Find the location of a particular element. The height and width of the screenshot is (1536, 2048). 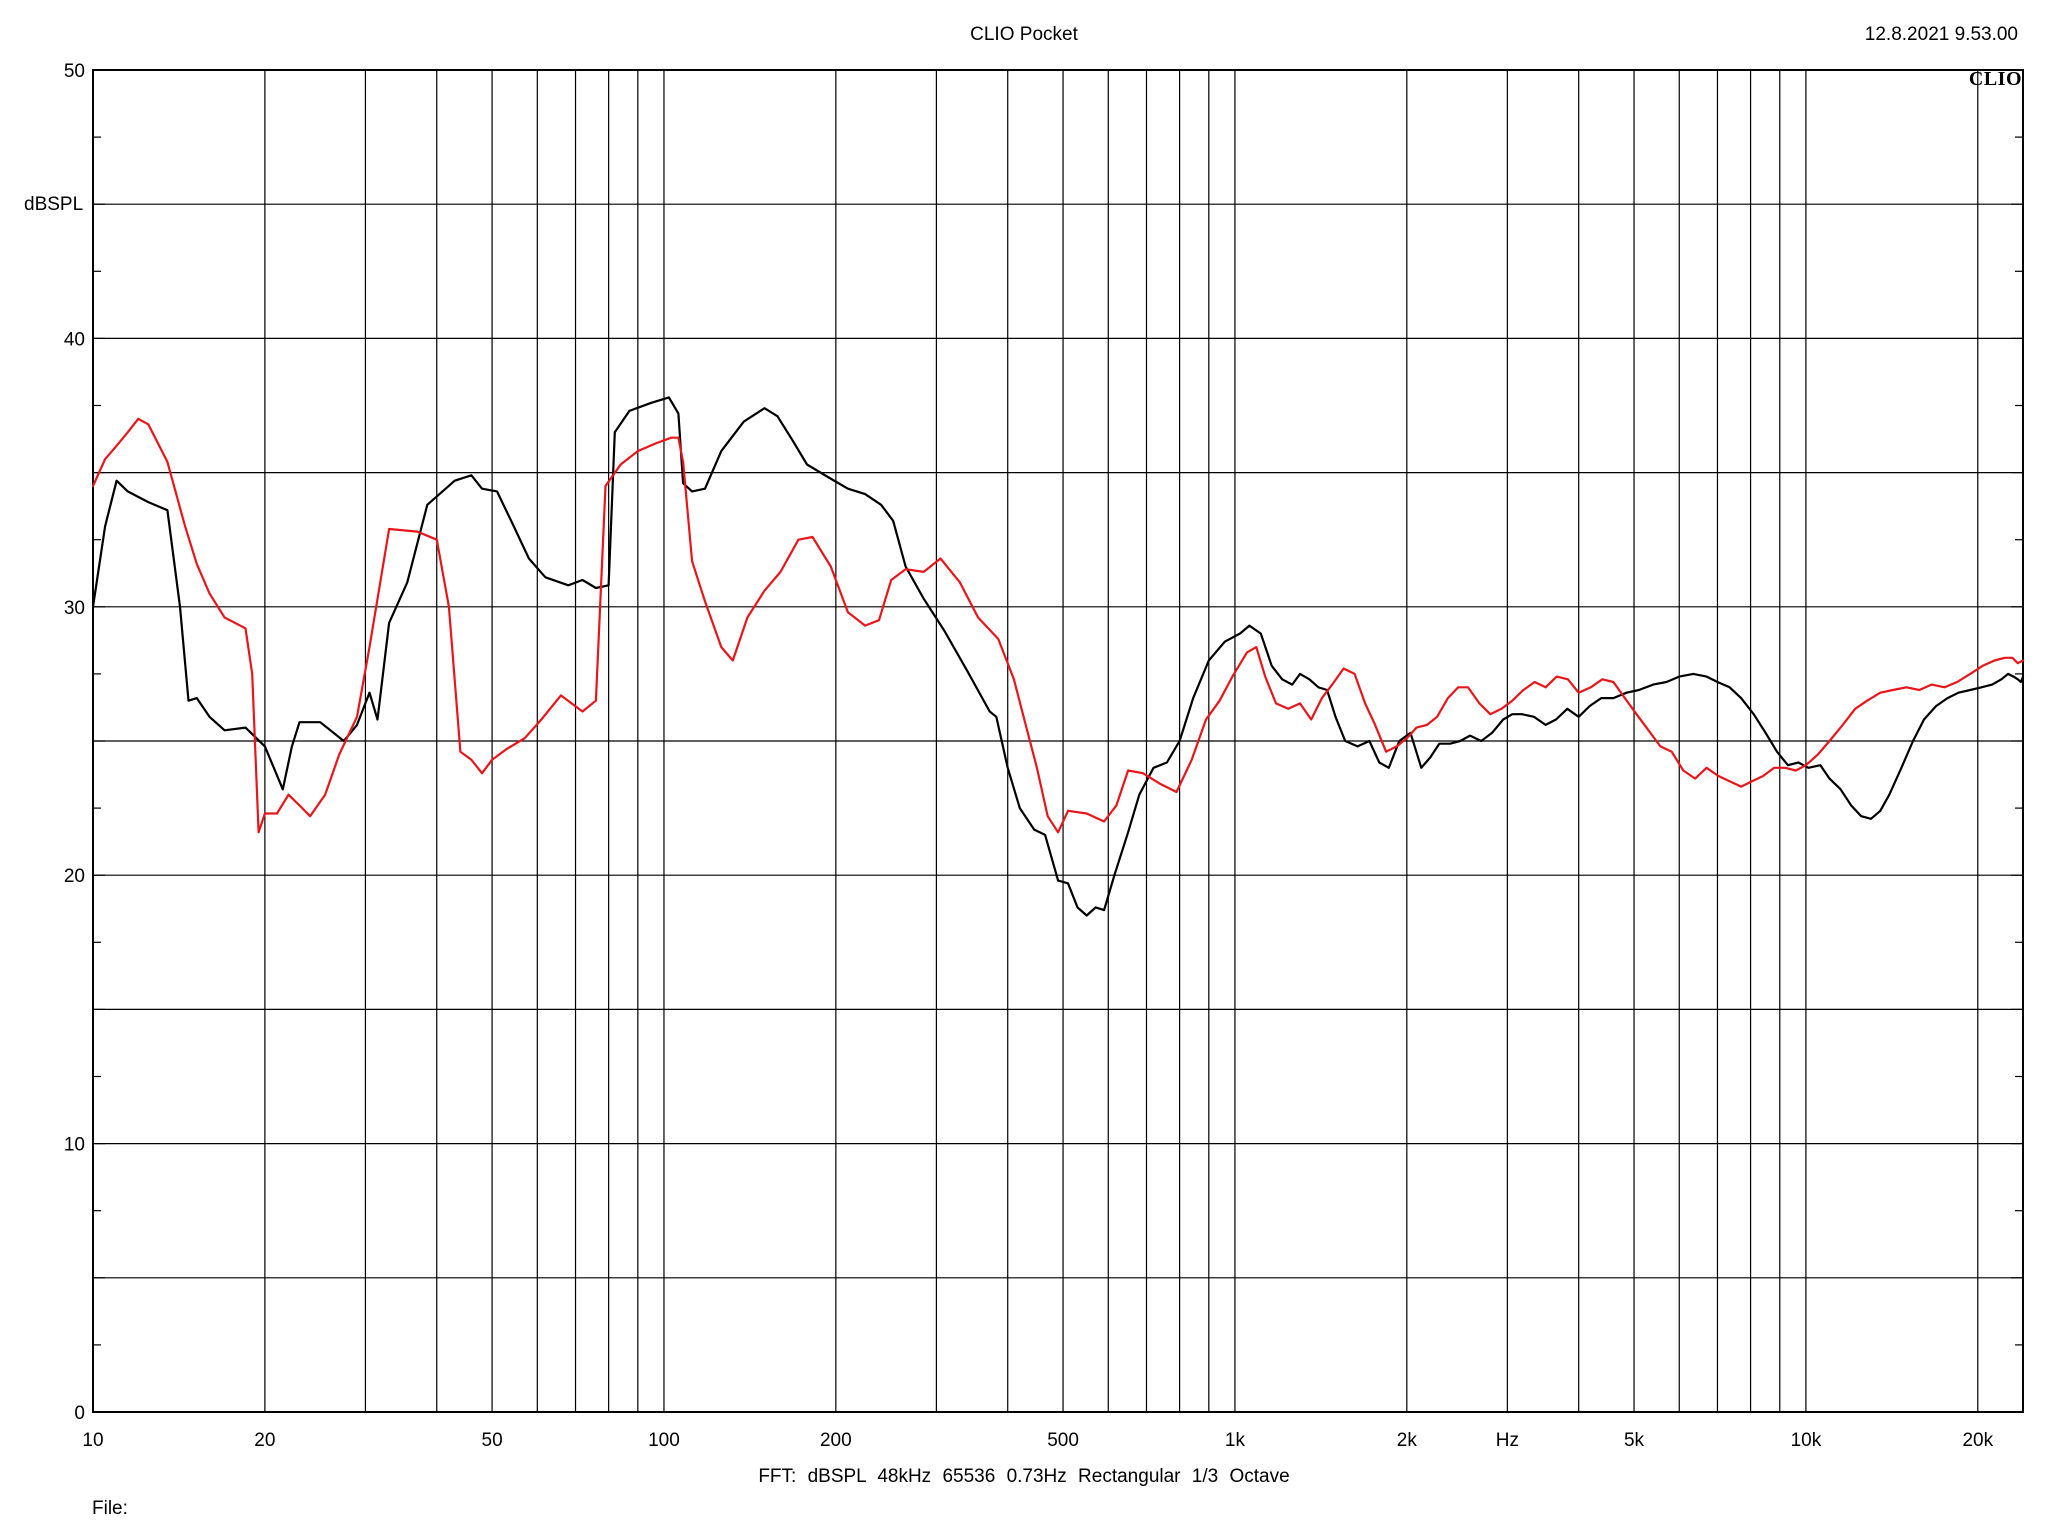

y-tick-label: 20 is located at coordinates (74, 876).